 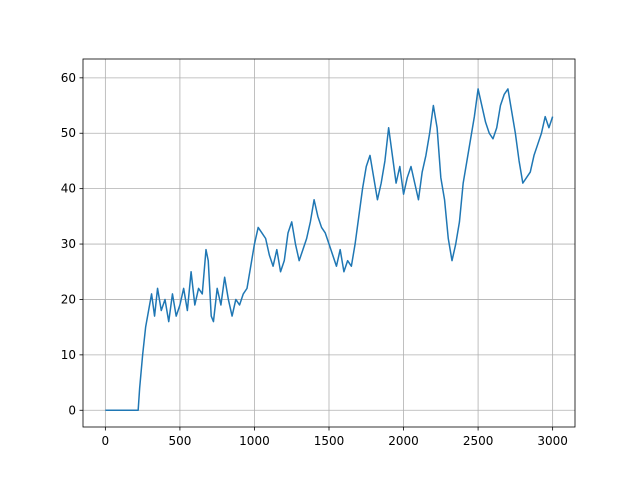 I want to click on x-tick-label: 3000, so click(x=552, y=441).